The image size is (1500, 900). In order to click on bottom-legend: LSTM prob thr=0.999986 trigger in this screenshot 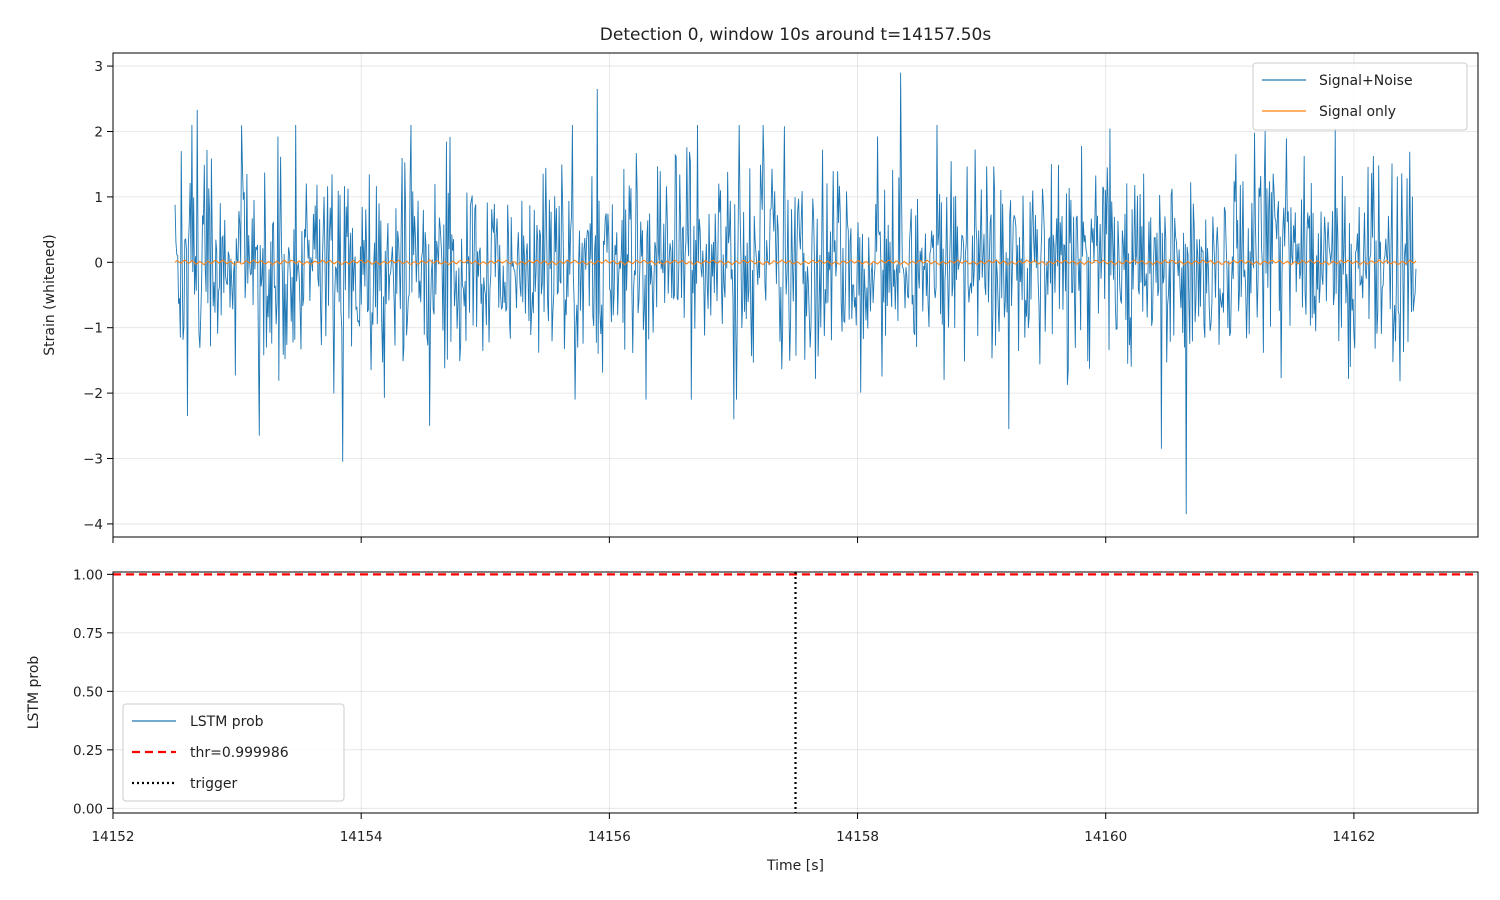, I will do `click(233, 752)`.